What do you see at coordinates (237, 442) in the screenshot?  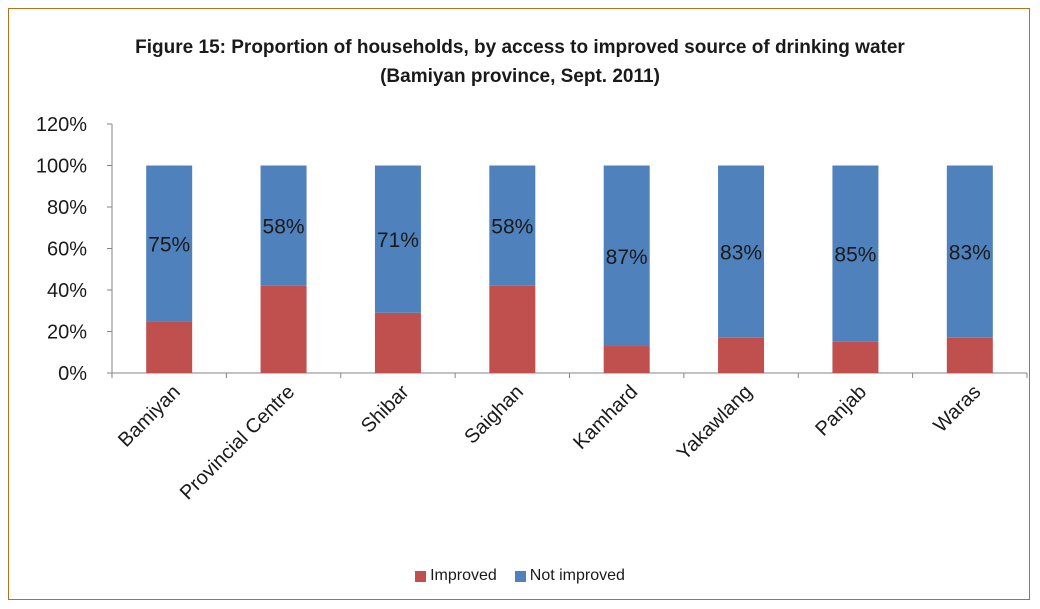 I see `x-category-label: Provincial Centre` at bounding box center [237, 442].